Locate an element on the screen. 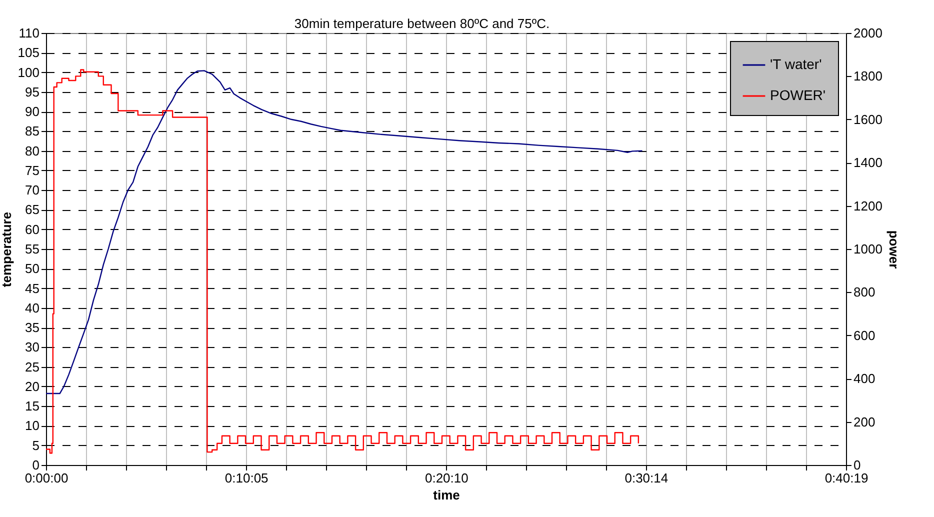 This screenshot has width=934, height=517. y2-tick-label: 1800 is located at coordinates (868, 76).